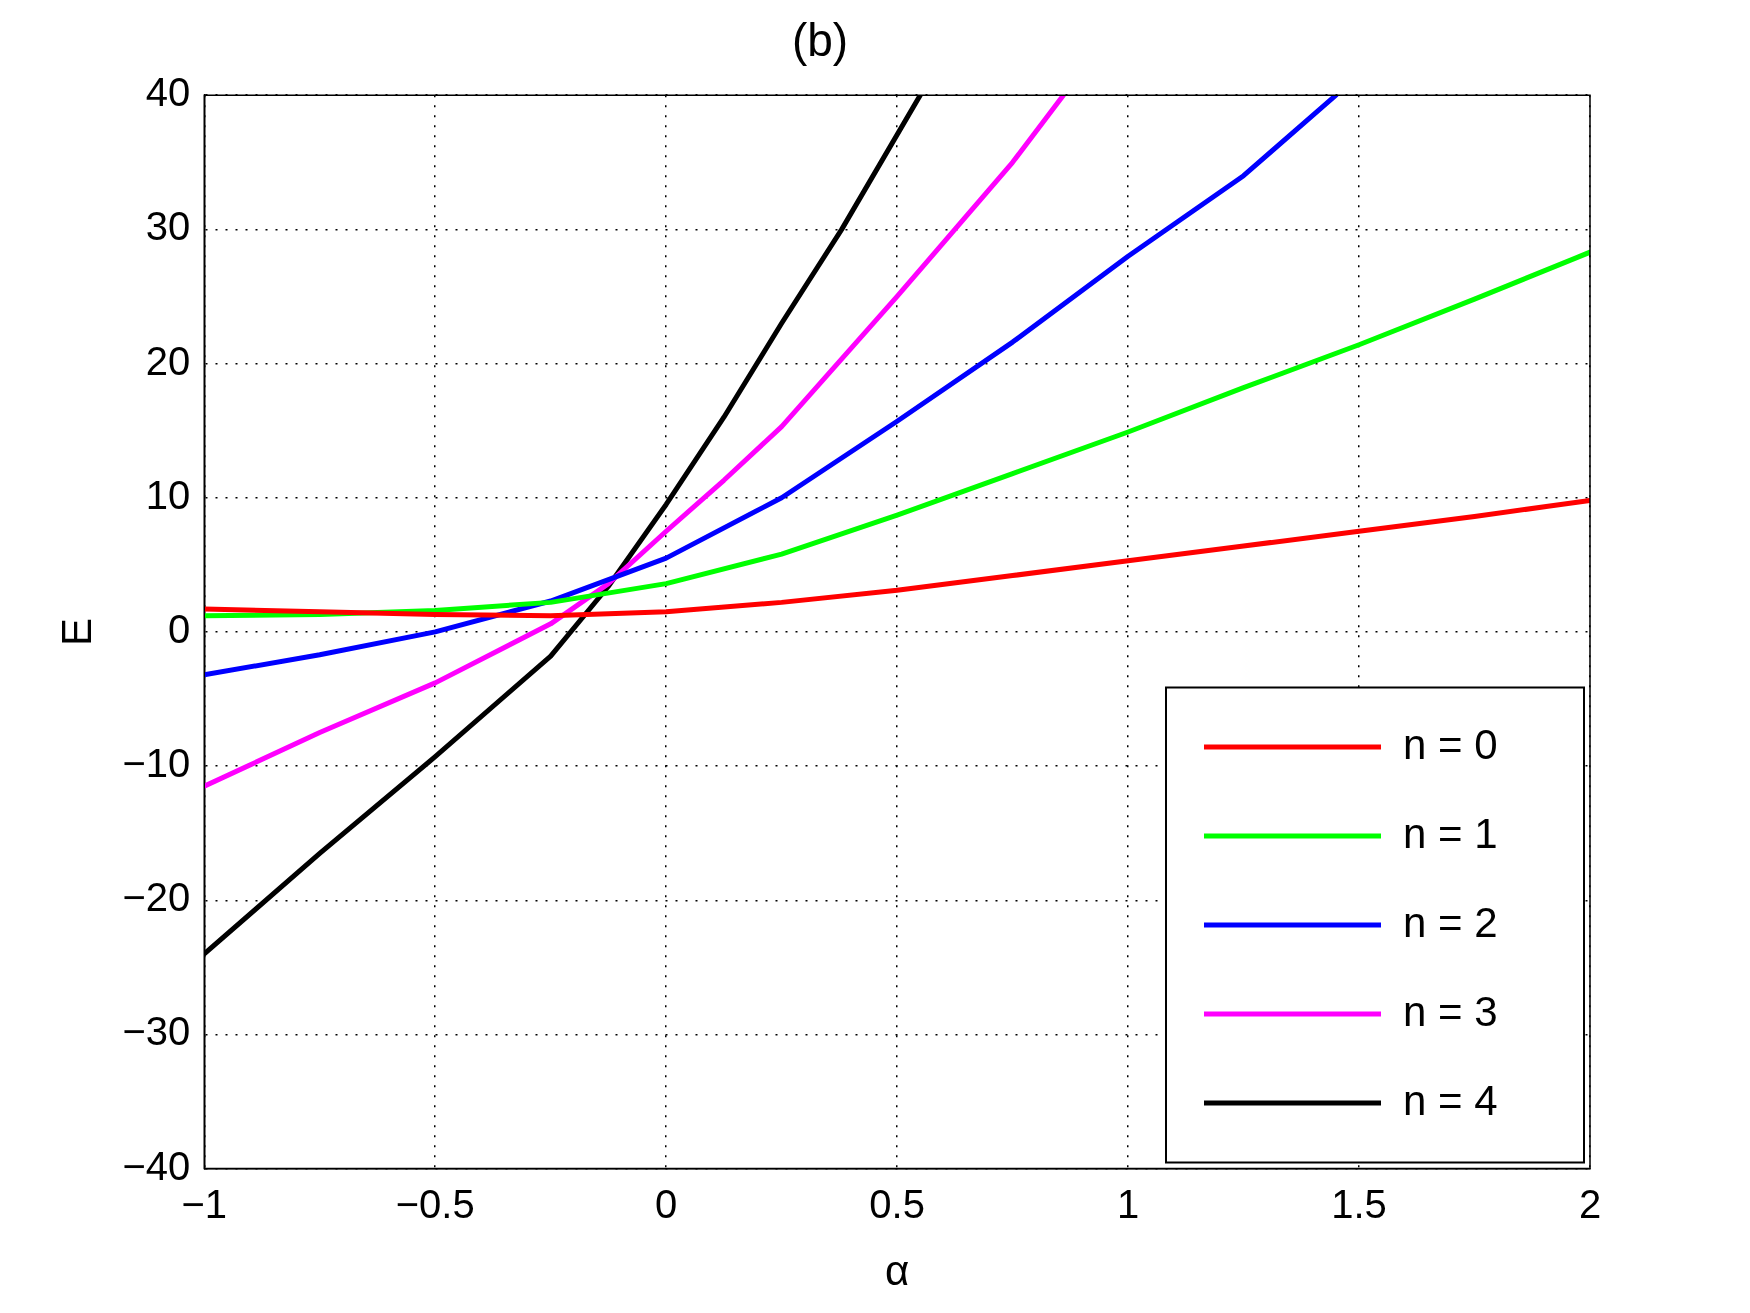 This screenshot has height=1313, width=1750. Describe the element at coordinates (168, 226) in the screenshot. I see `y-tick-label: 30` at that location.